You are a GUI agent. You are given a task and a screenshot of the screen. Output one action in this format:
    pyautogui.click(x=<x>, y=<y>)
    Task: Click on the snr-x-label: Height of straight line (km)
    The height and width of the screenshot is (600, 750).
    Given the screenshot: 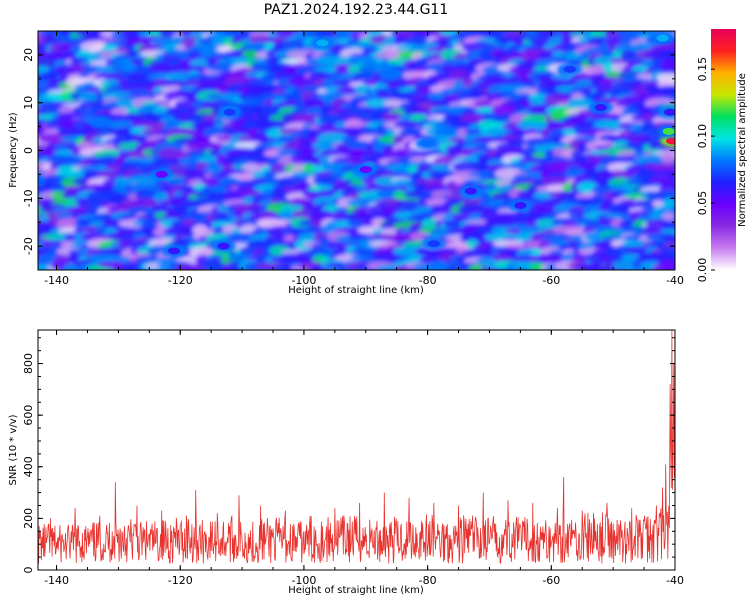 What is the action you would take?
    pyautogui.click(x=356, y=590)
    